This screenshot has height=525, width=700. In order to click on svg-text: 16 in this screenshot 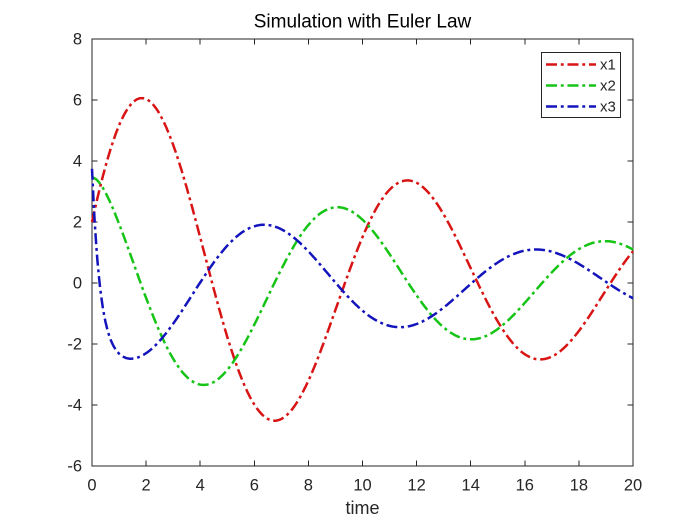, I will do `click(525, 486)`.